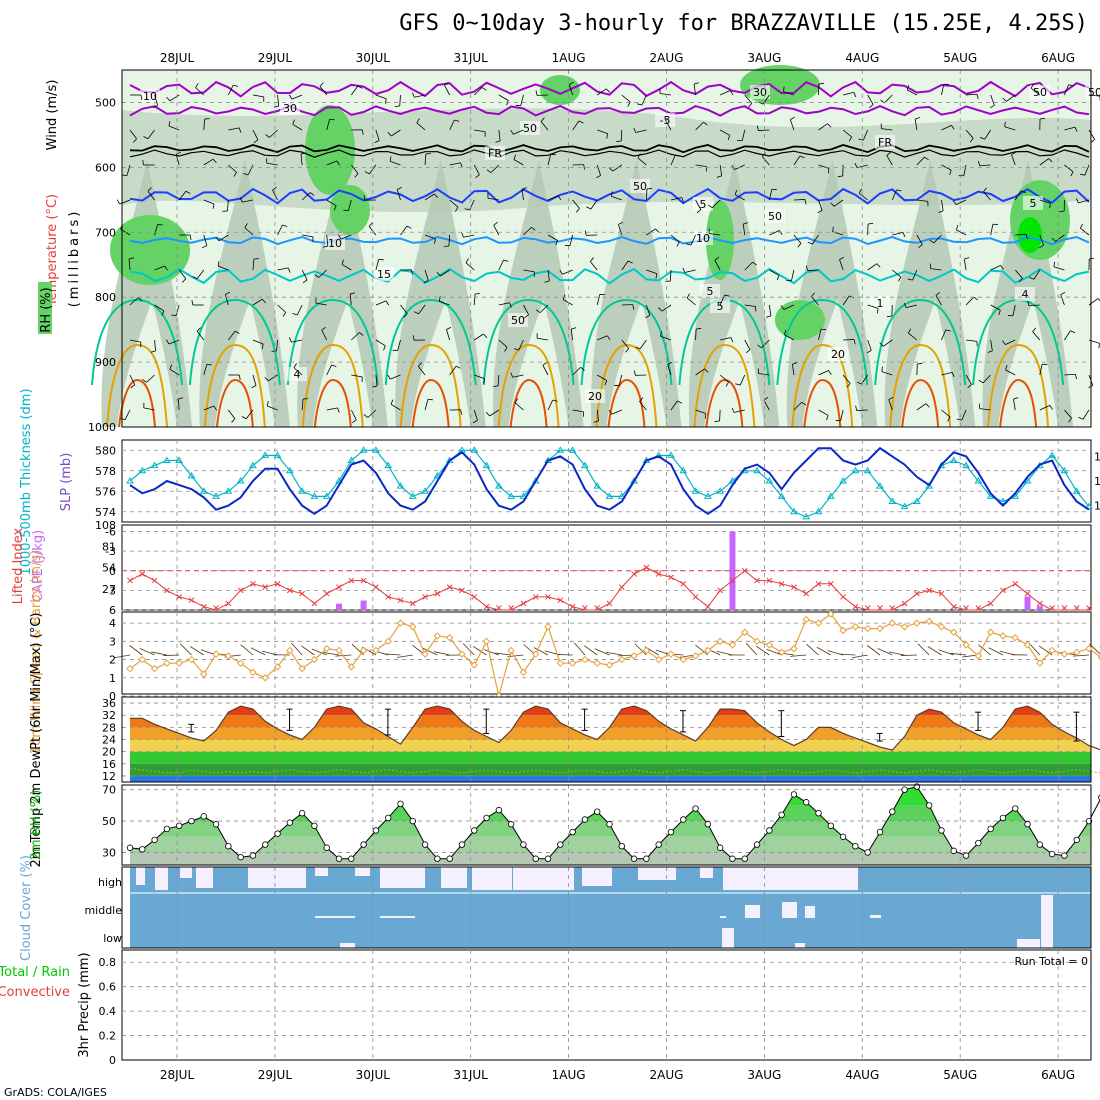 This screenshot has height=1100, width=1100. I want to click on date-label-bottom: 29JUL, so click(275, 1075).